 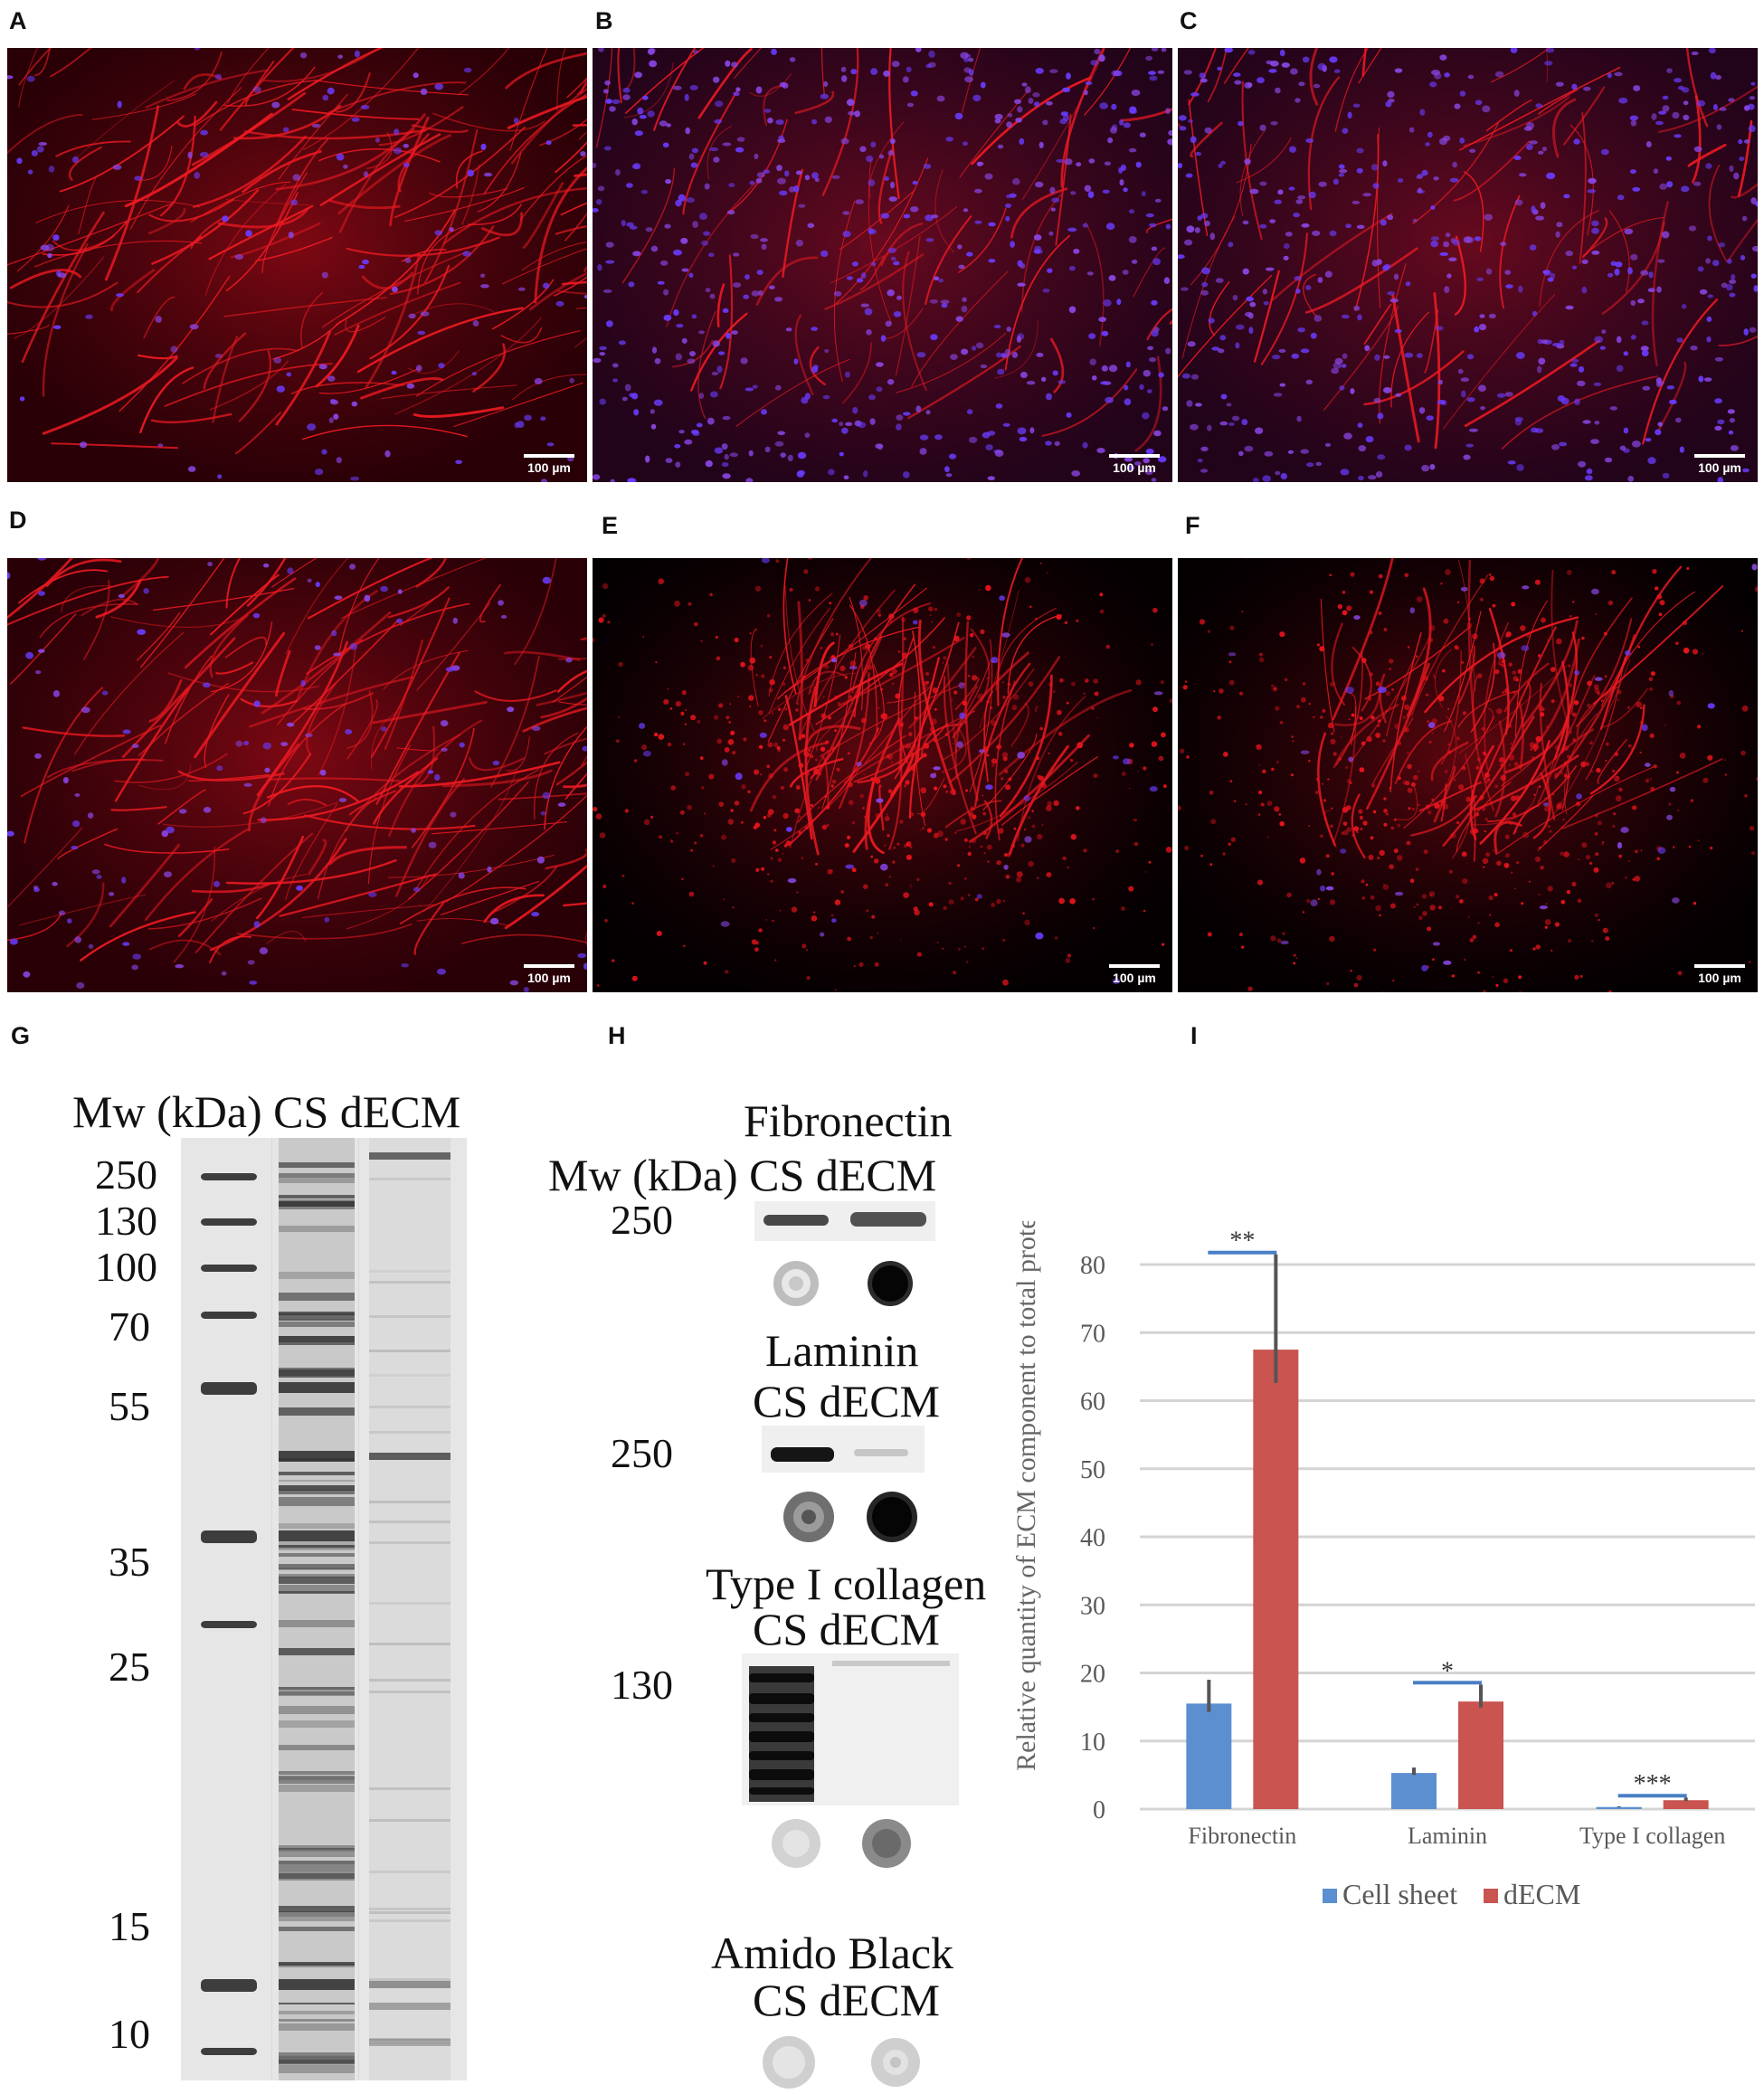 I want to click on blot-amido-lanes: CS dECM, so click(x=847, y=2000).